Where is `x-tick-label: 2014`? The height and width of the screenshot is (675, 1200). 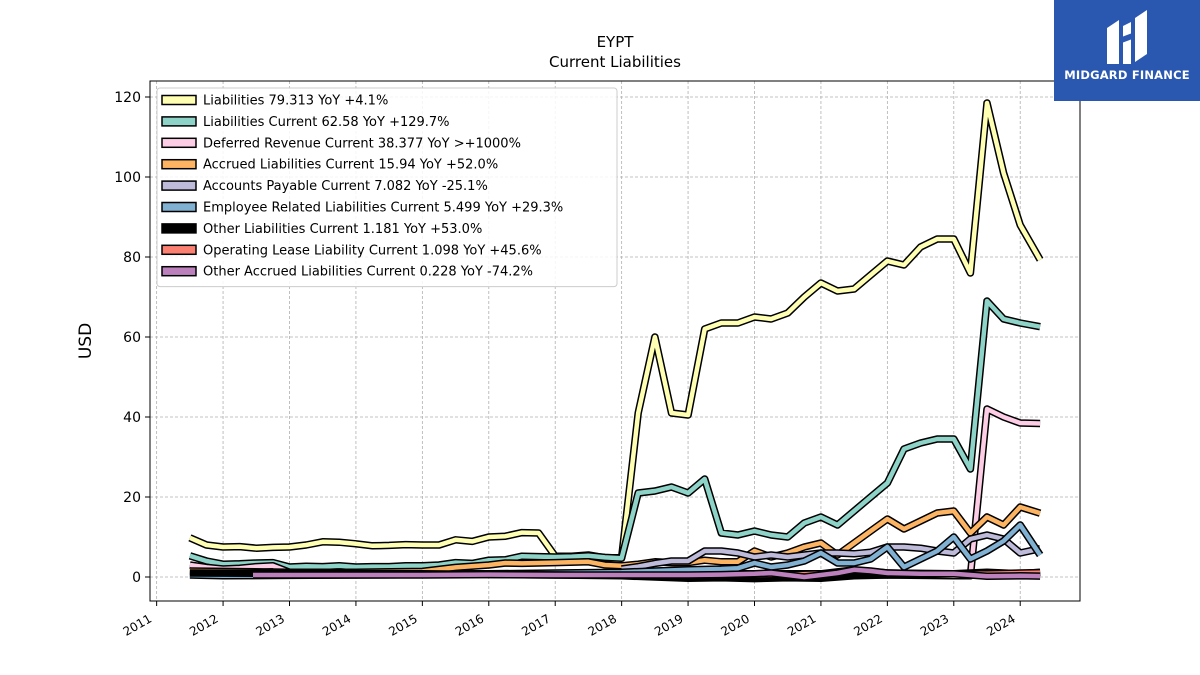 x-tick-label: 2014 is located at coordinates (336, 624).